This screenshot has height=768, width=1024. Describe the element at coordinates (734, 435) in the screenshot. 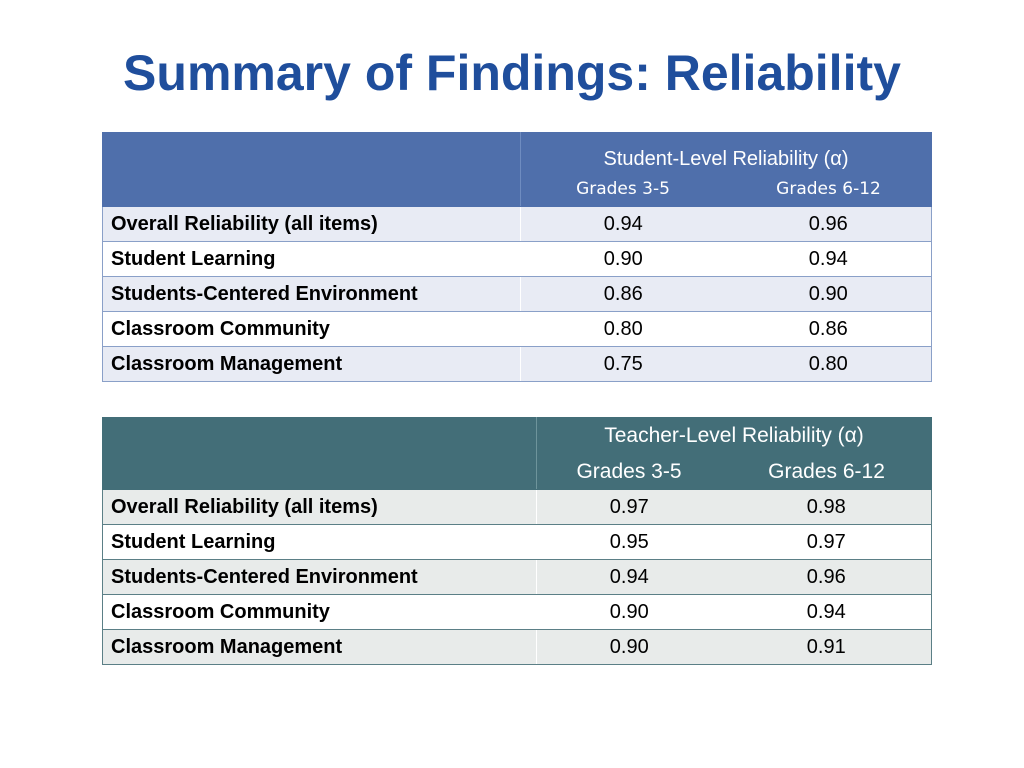

I see `teacher-table-header: Teacher-Level Reliability (α)` at that location.